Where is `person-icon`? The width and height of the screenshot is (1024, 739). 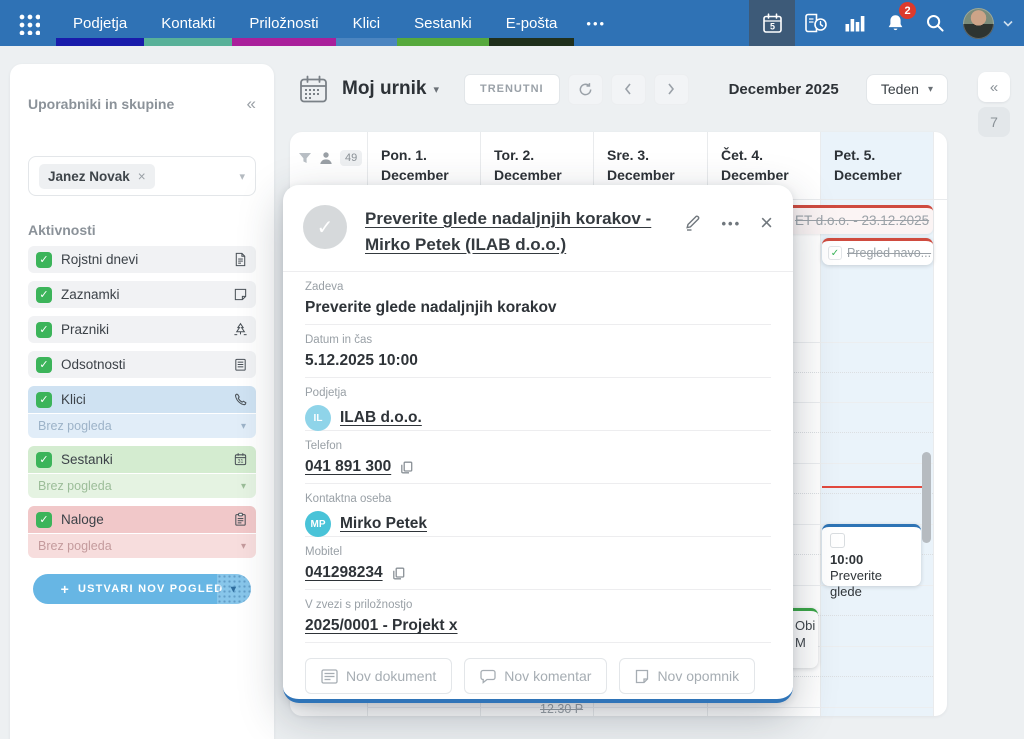 person-icon is located at coordinates (326, 158).